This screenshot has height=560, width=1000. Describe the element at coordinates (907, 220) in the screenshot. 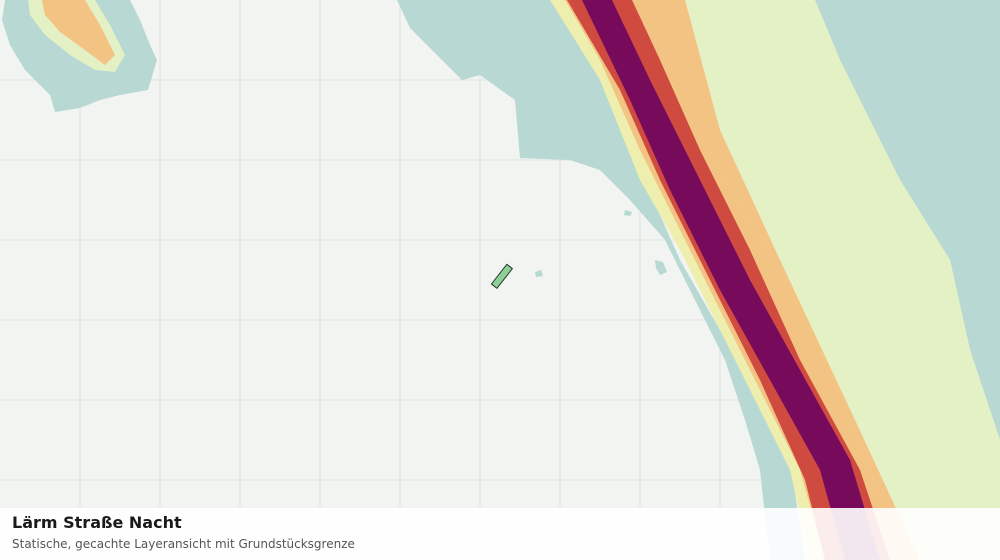

I see `noise-zone-low` at that location.